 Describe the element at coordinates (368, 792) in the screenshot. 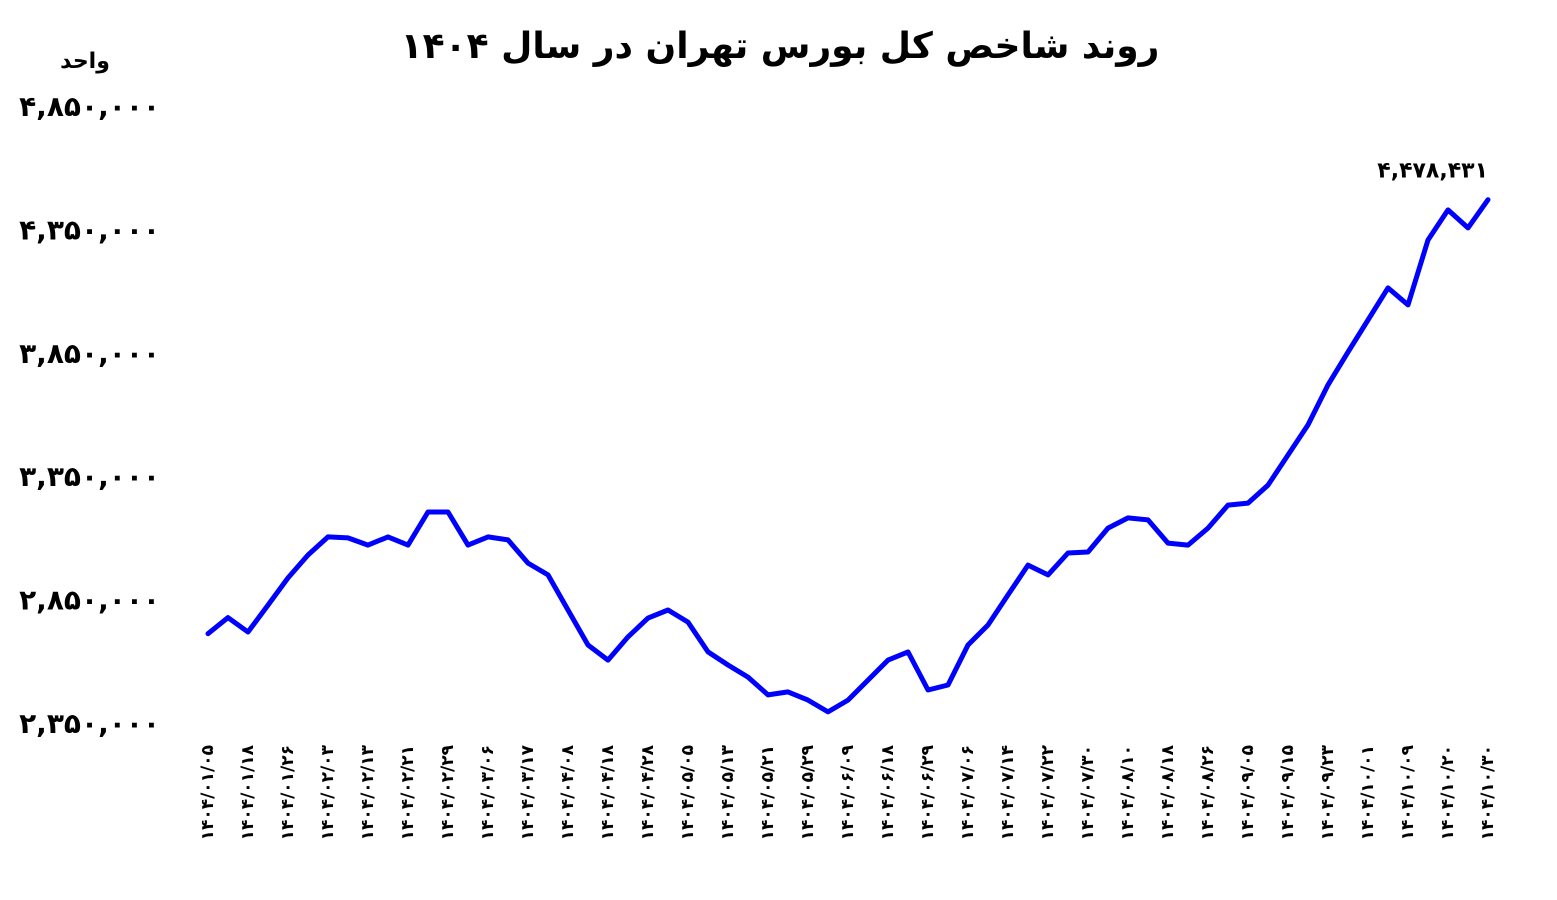

I see `x-tick-label: ۱۴۰۴/۰۲/۱۳` at that location.